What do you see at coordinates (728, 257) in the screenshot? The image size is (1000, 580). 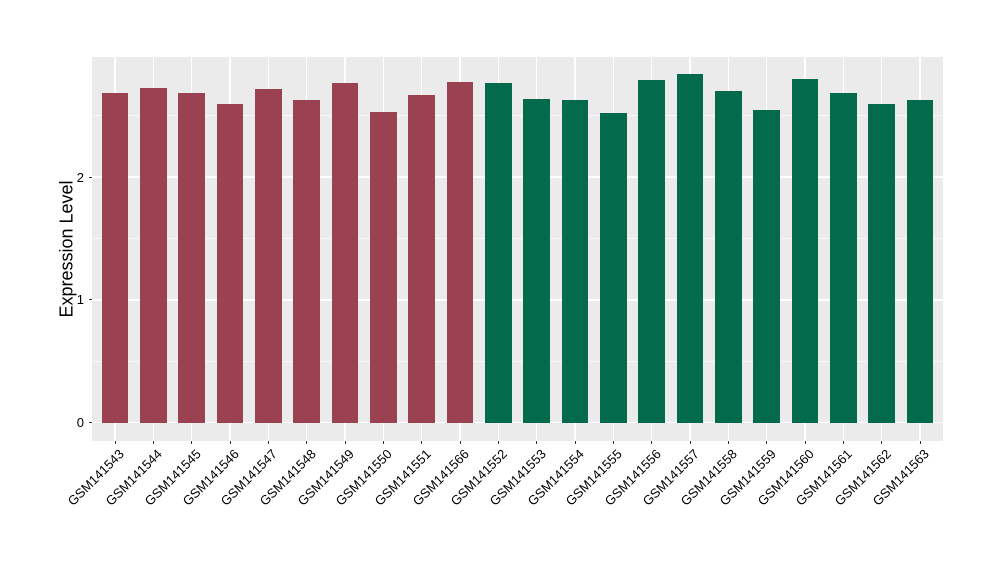 I see `bar-GSM141558` at bounding box center [728, 257].